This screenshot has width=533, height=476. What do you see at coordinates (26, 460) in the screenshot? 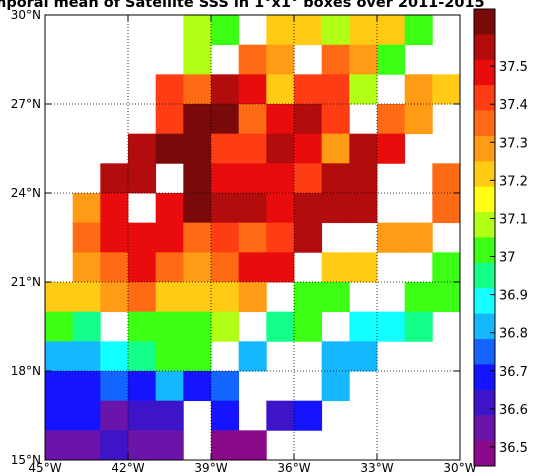
I see `y-tick-label: 15°N` at bounding box center [26, 460].